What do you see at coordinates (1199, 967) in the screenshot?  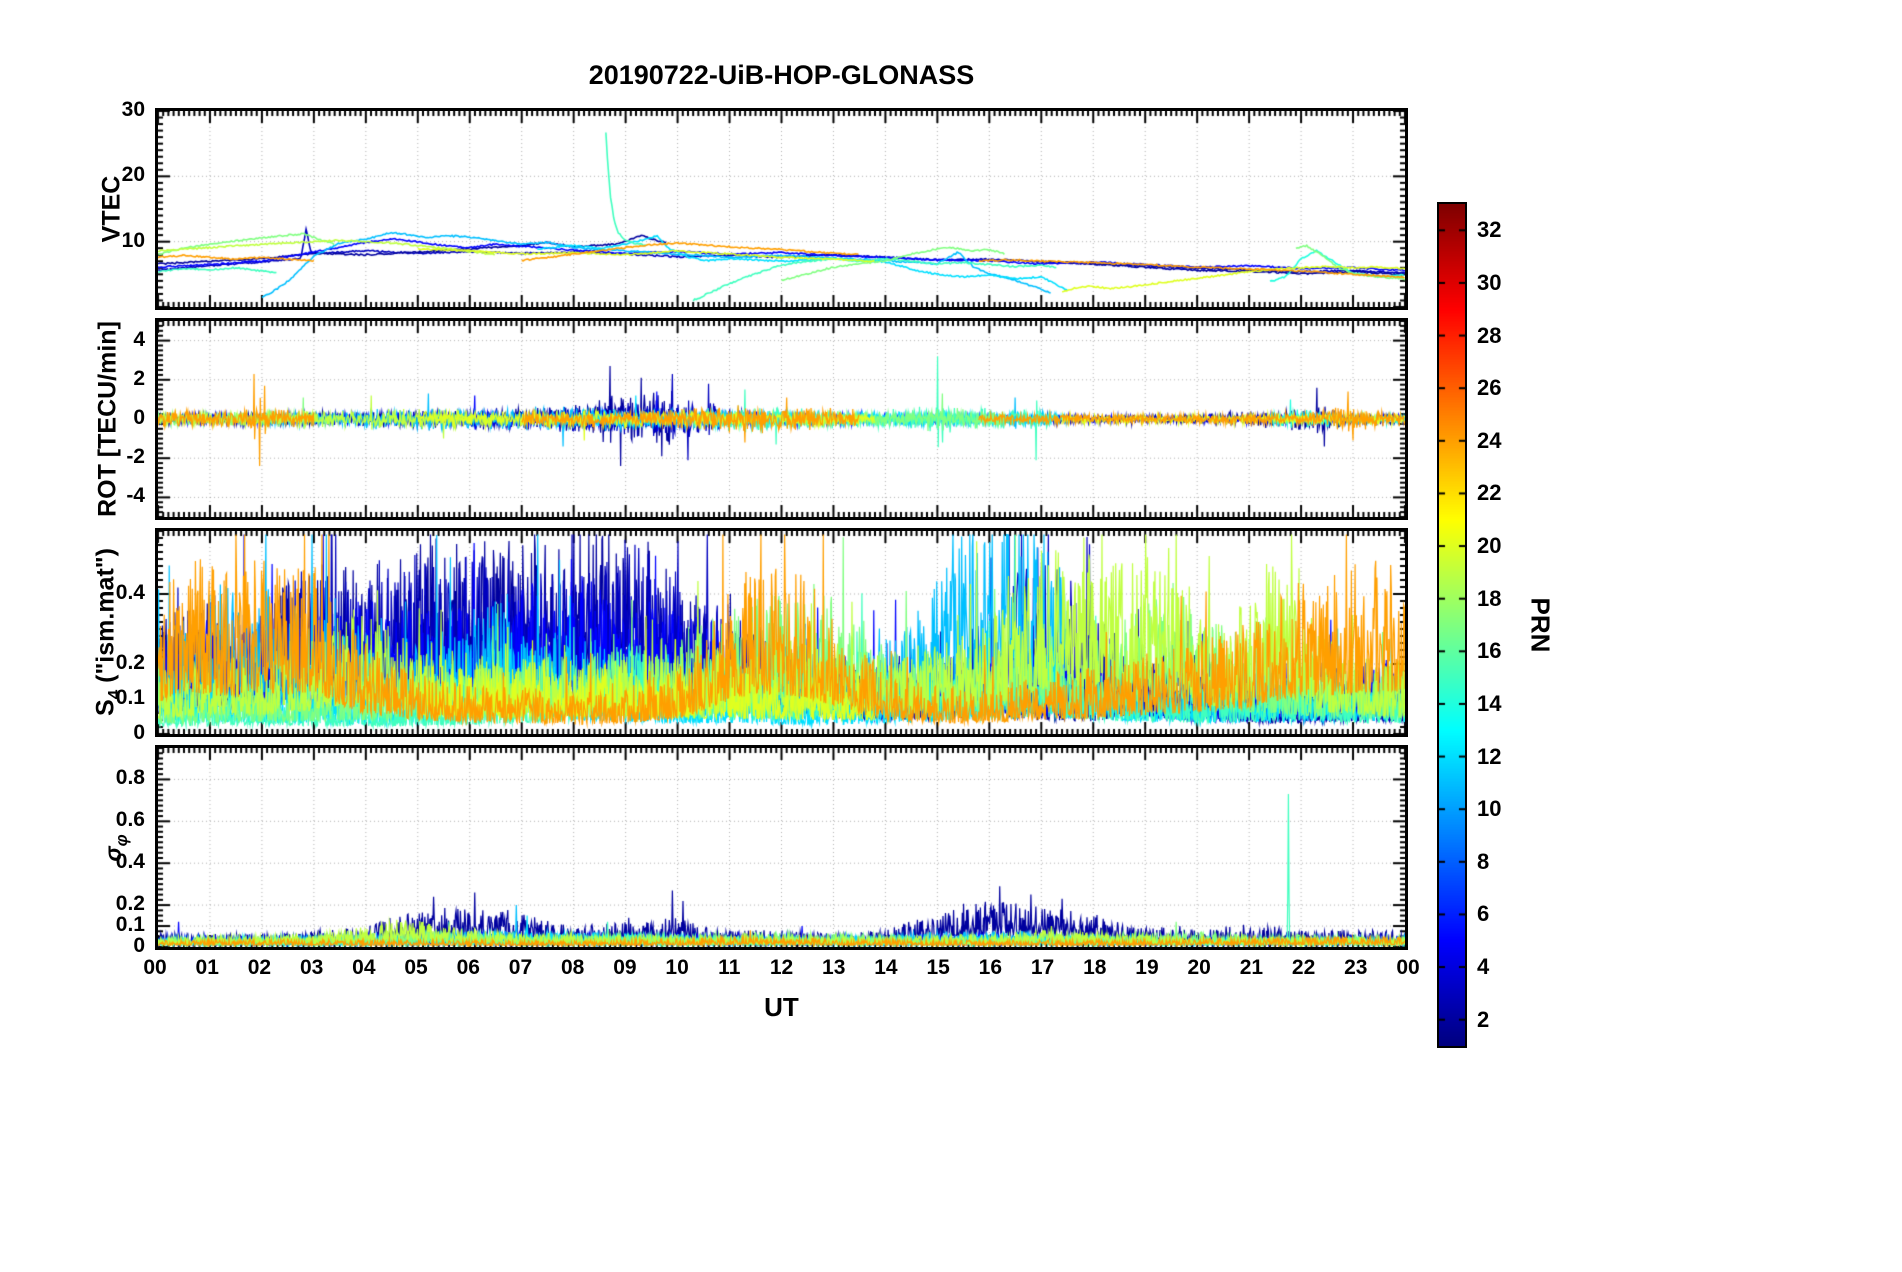 I see `x-tick-label: 20` at bounding box center [1199, 967].